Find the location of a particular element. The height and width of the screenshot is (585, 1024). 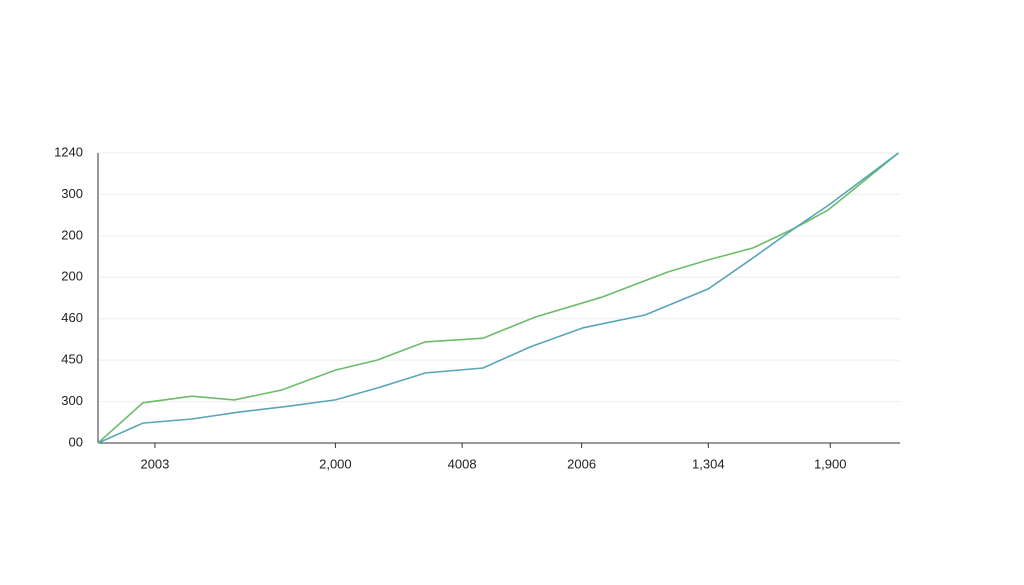

x-tick-label: 4008 is located at coordinates (462, 463).